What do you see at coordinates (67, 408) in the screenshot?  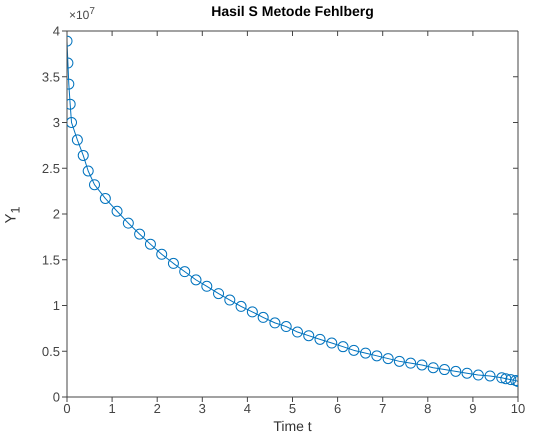 I see `x-tick-label: 0` at bounding box center [67, 408].